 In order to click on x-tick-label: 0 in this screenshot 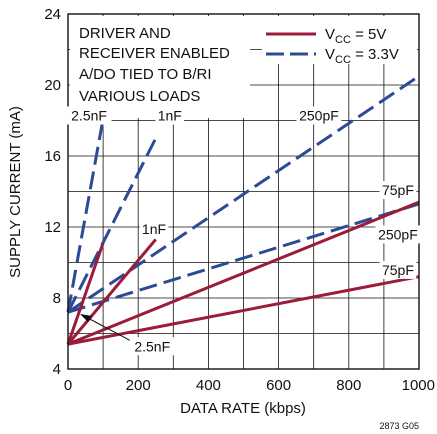, I will do `click(68, 385)`.